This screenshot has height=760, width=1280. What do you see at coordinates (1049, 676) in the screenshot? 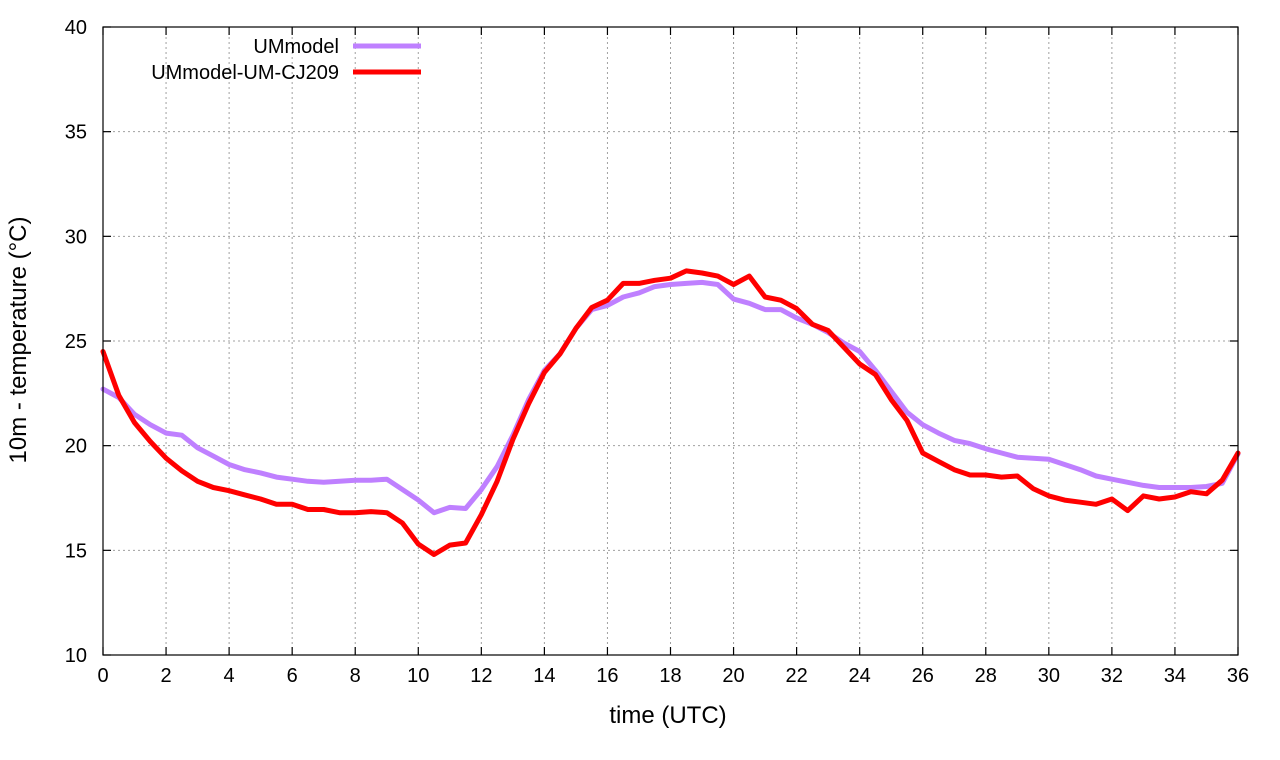
I see `x-tick-label: 30` at bounding box center [1049, 676].